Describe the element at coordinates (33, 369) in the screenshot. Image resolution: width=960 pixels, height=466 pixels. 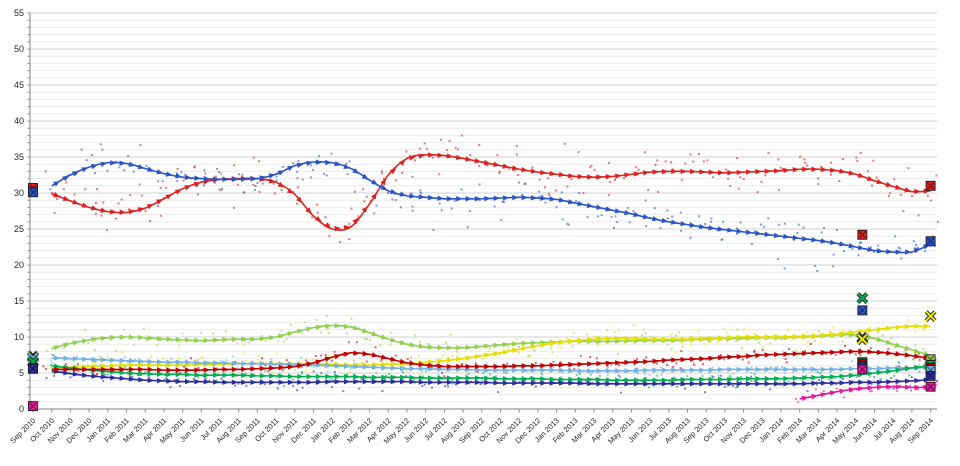
I see `result-marker-inner-x` at that location.